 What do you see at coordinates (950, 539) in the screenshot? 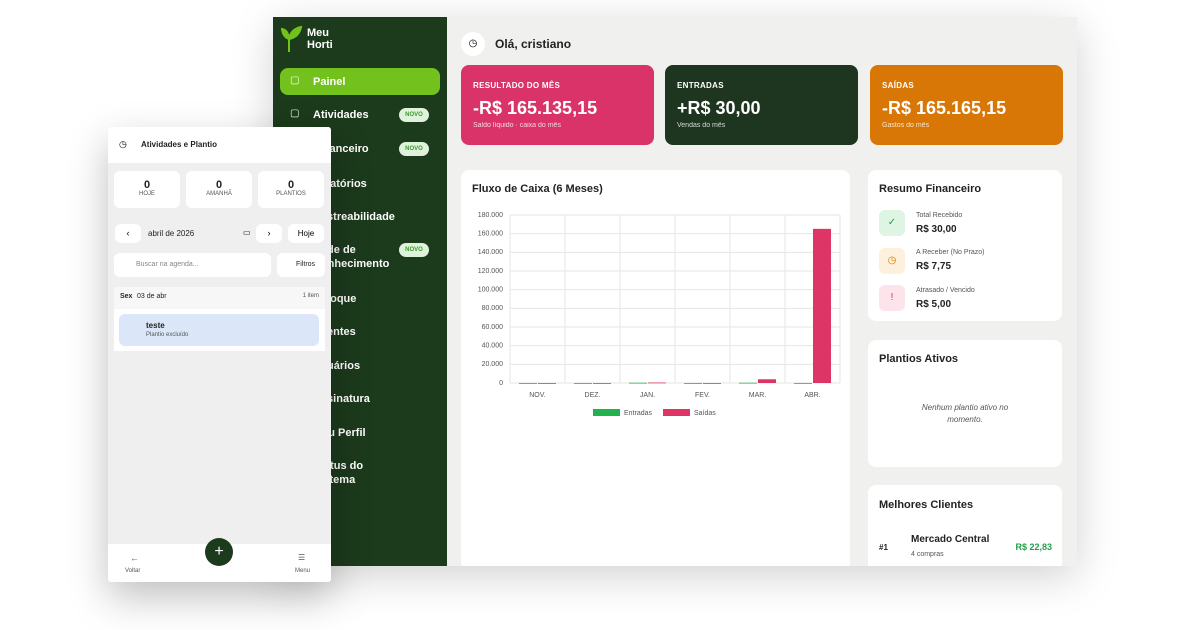
I see `client-name: Mercado Central` at bounding box center [950, 539].